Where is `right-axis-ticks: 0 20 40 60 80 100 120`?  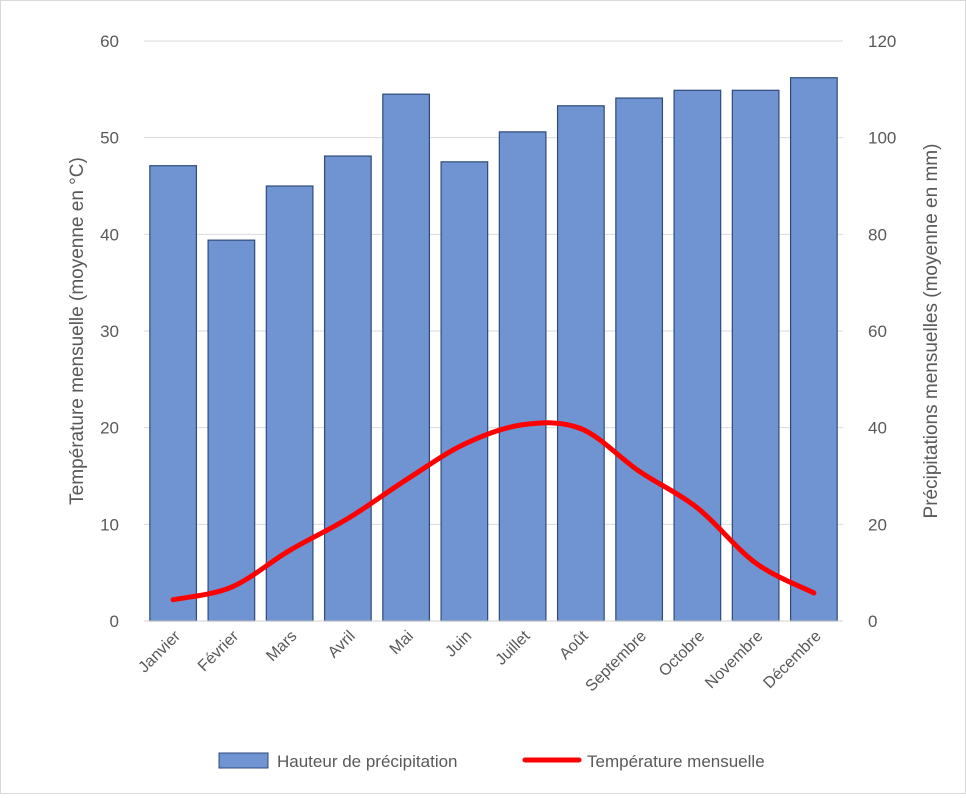
right-axis-ticks: 0 20 40 60 80 100 120 is located at coordinates (882, 331).